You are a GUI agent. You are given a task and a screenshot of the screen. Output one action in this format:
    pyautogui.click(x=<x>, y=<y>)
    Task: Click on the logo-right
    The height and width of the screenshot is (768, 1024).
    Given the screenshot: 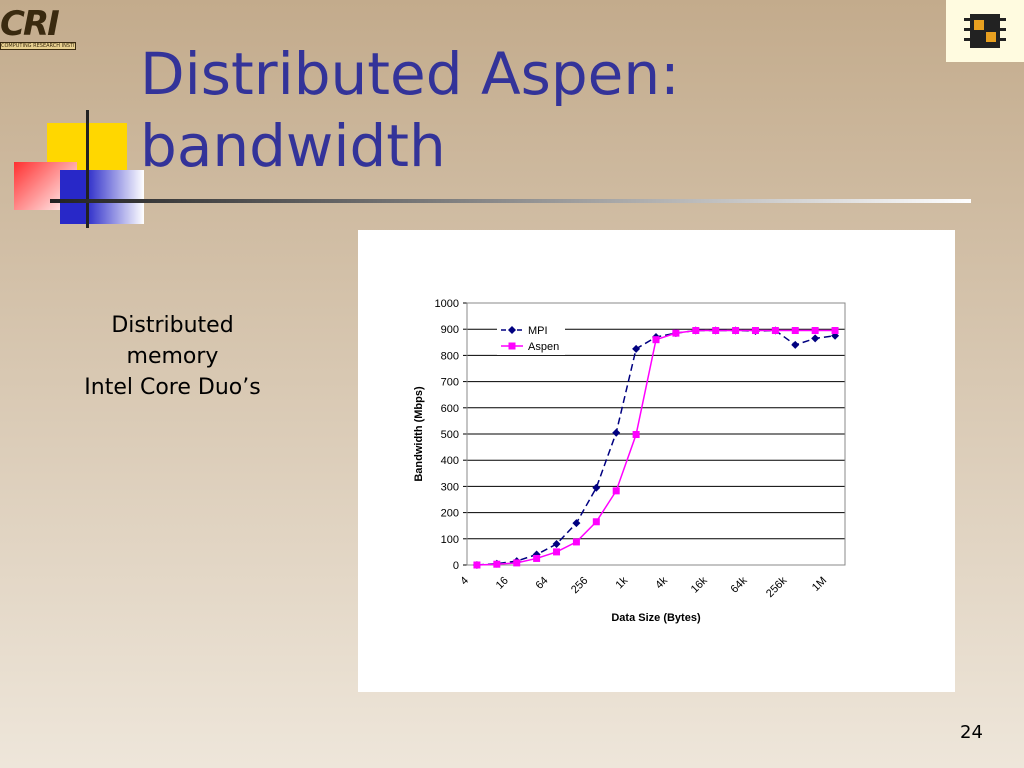 What is the action you would take?
    pyautogui.click(x=985, y=31)
    